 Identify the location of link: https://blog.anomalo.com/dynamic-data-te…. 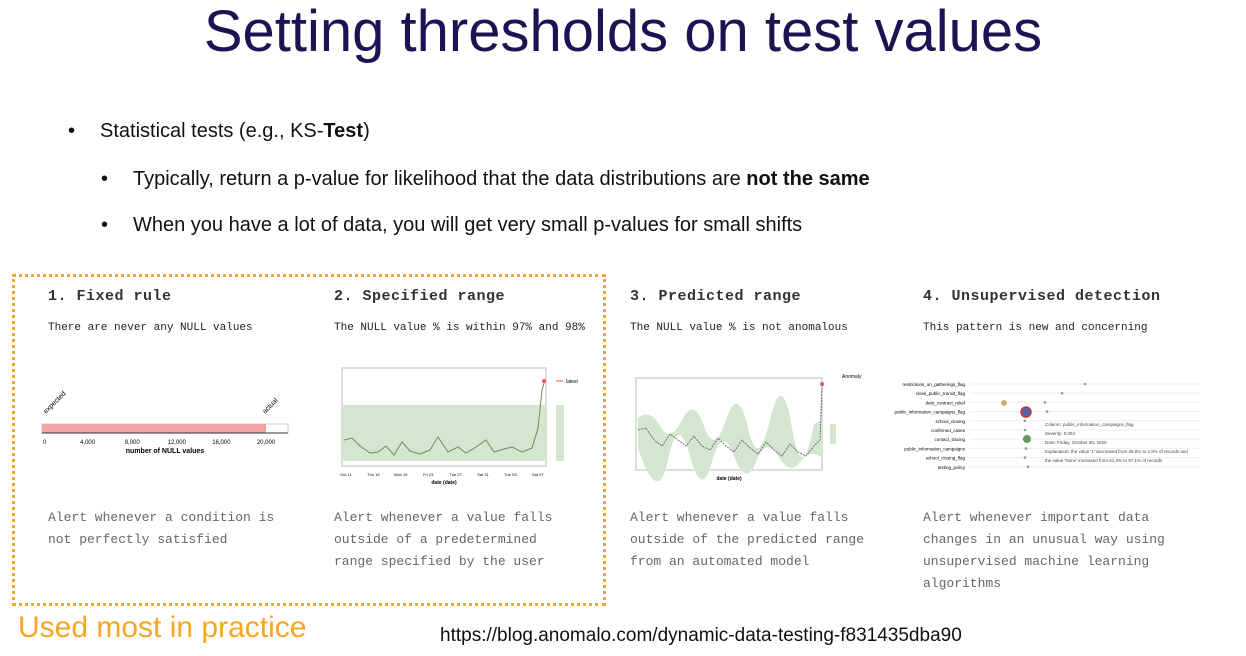
(701, 635).